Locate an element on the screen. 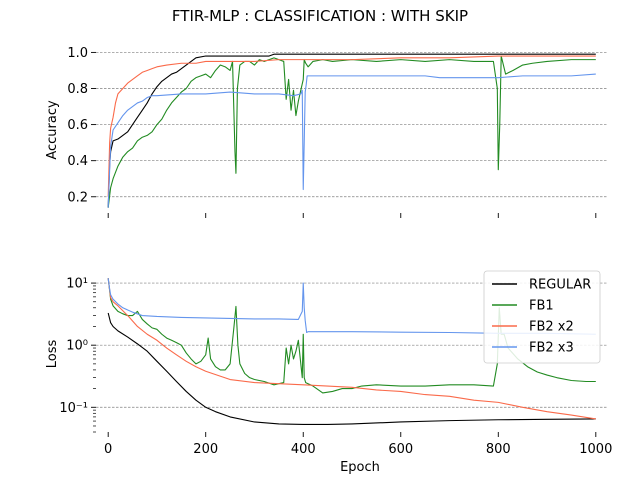  legend-label-fb1: FB1 is located at coordinates (541, 306).